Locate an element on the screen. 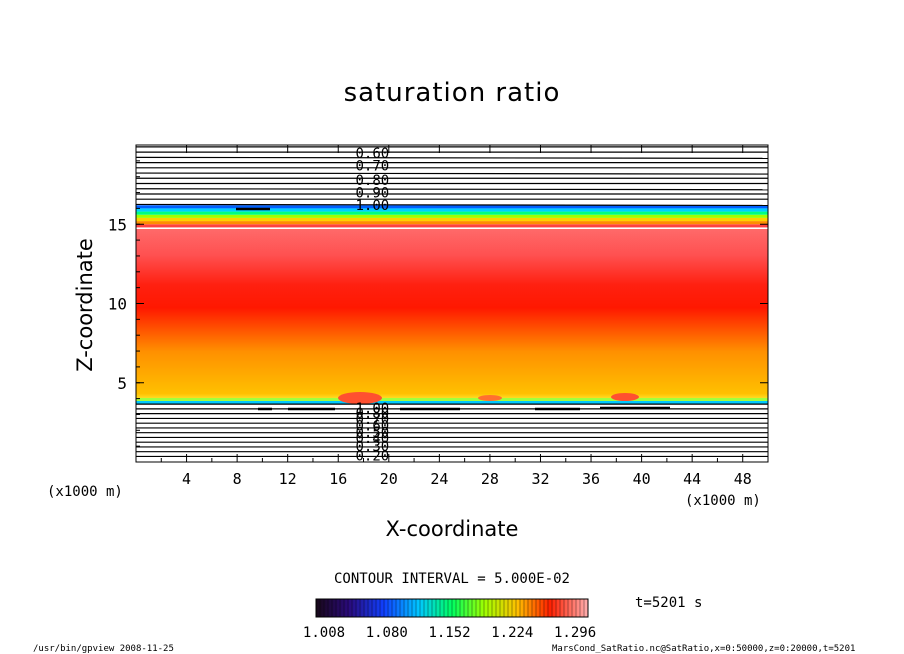 The height and width of the screenshot is (654, 904). contour-interval: CONTOUR INTERVAL = 5.000E-02 is located at coordinates (452, 579).